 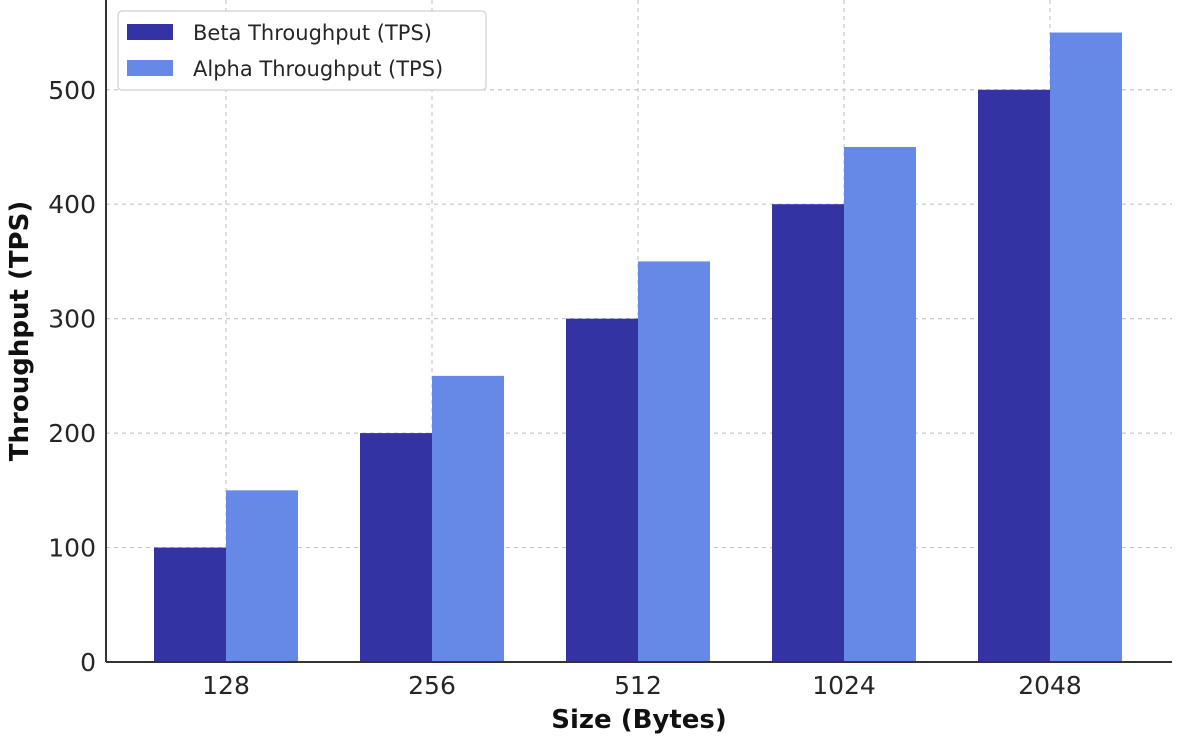 I want to click on x-tick-label: 512, so click(x=638, y=685).